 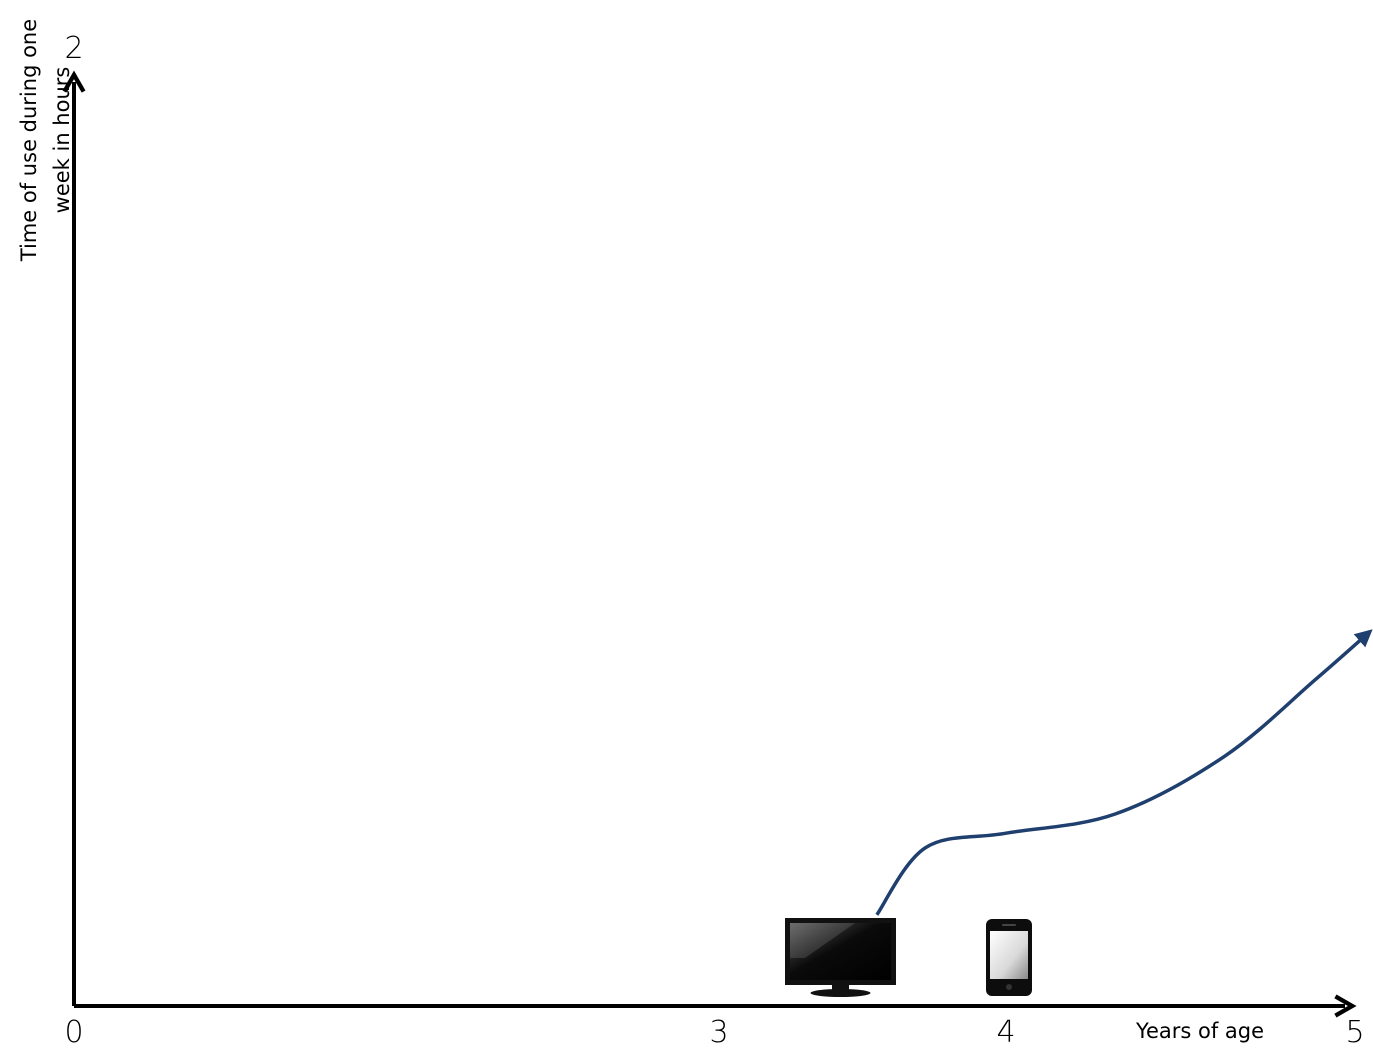 I want to click on x-tick-label-3: 3, so click(x=718, y=1032).